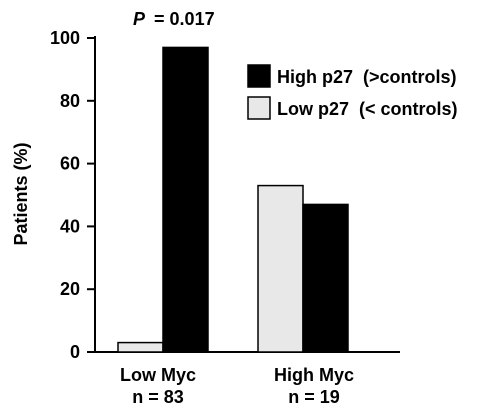 The height and width of the screenshot is (409, 493). What do you see at coordinates (314, 375) in the screenshot?
I see `category-label-high-myc: High Myc` at bounding box center [314, 375].